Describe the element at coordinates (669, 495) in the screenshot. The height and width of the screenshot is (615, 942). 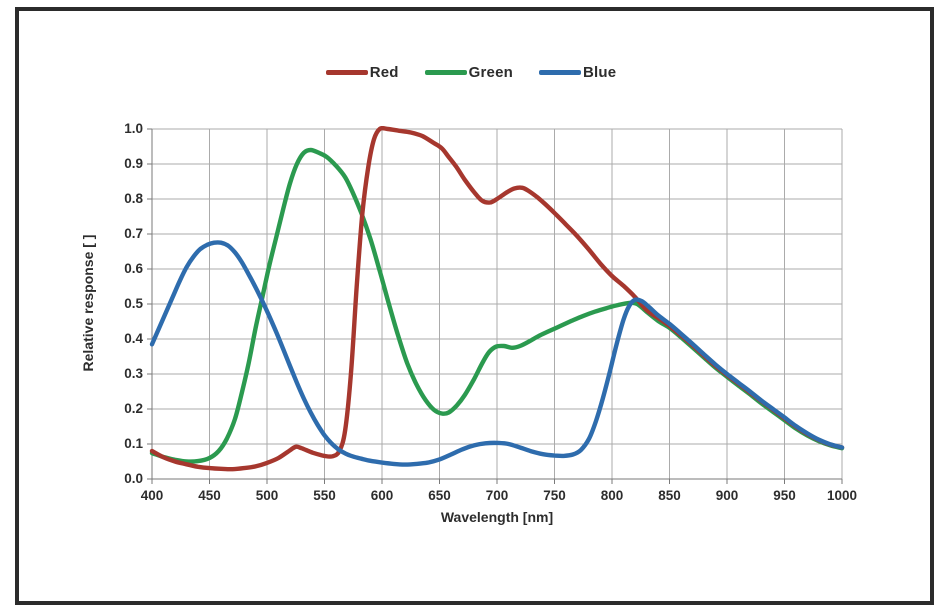
I see `x-tick-label: 850` at that location.